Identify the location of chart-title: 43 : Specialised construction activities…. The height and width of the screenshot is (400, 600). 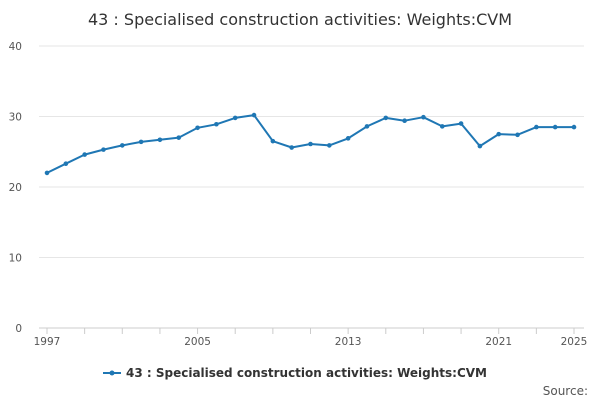
(300, 19).